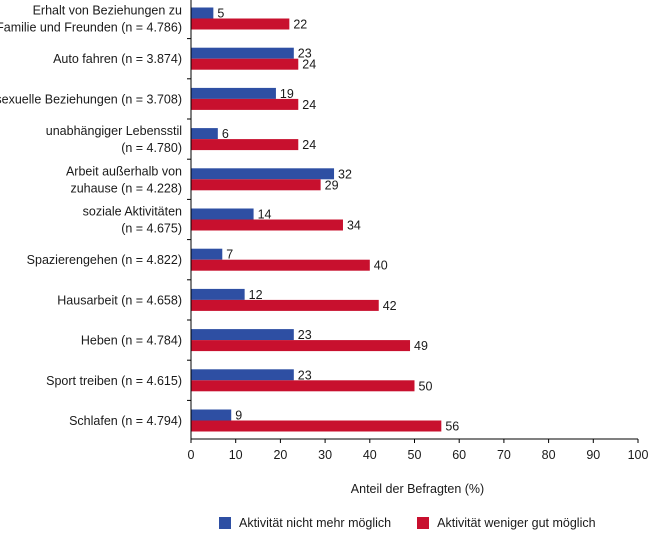 The width and height of the screenshot is (653, 534). I want to click on category-label: Schlafen (n = 4.794), so click(125, 421).